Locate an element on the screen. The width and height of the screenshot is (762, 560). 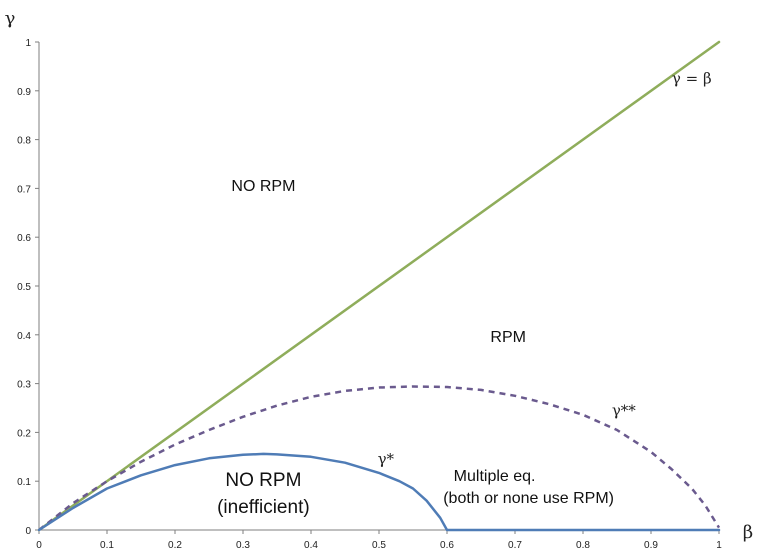
x-tick-label: 0.7 is located at coordinates (515, 545).